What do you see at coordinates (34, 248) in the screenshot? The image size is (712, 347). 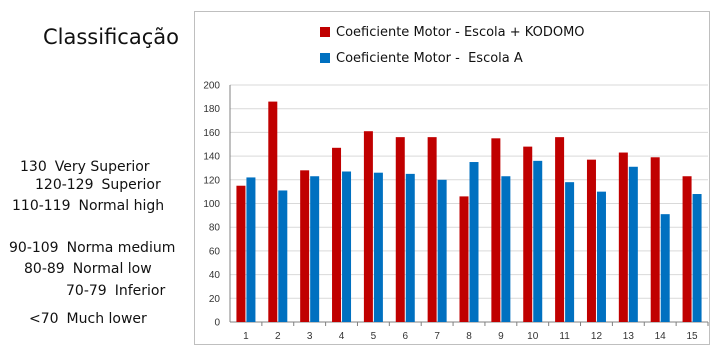 I see `classification-range: 90-109` at bounding box center [34, 248].